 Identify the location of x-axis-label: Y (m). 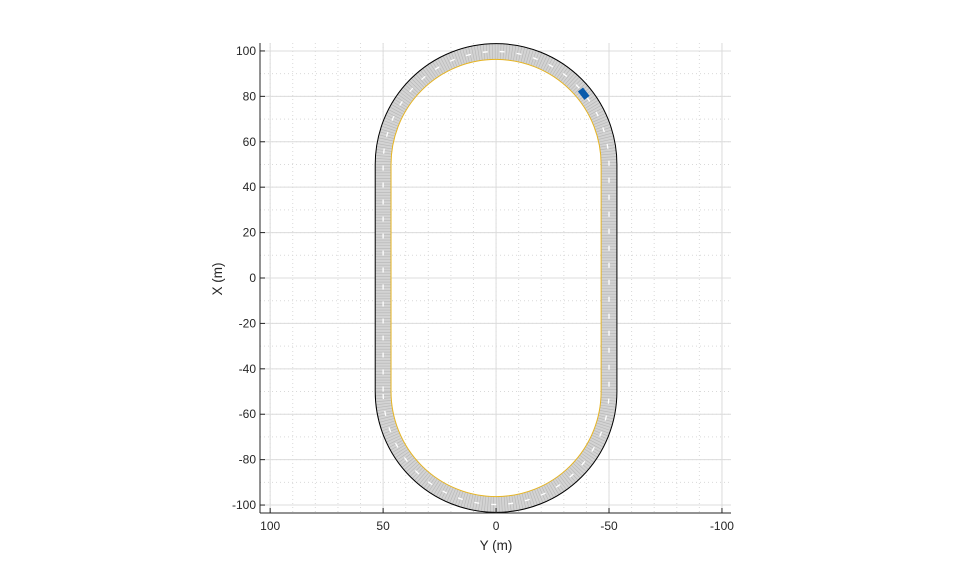
(496, 545).